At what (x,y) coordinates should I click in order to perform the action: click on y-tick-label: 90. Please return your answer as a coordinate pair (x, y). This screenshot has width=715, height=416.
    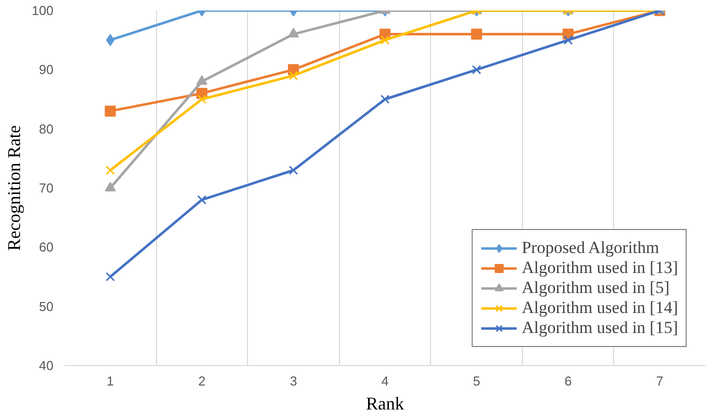
    Looking at the image, I should click on (46, 70).